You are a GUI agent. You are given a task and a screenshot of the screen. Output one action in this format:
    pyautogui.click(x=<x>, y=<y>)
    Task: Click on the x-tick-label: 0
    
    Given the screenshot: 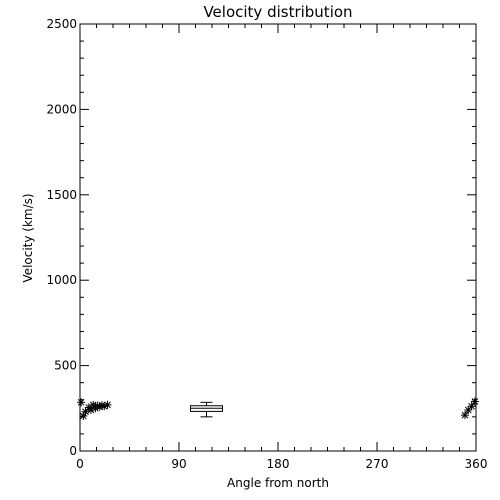 What is the action you would take?
    pyautogui.click(x=80, y=464)
    